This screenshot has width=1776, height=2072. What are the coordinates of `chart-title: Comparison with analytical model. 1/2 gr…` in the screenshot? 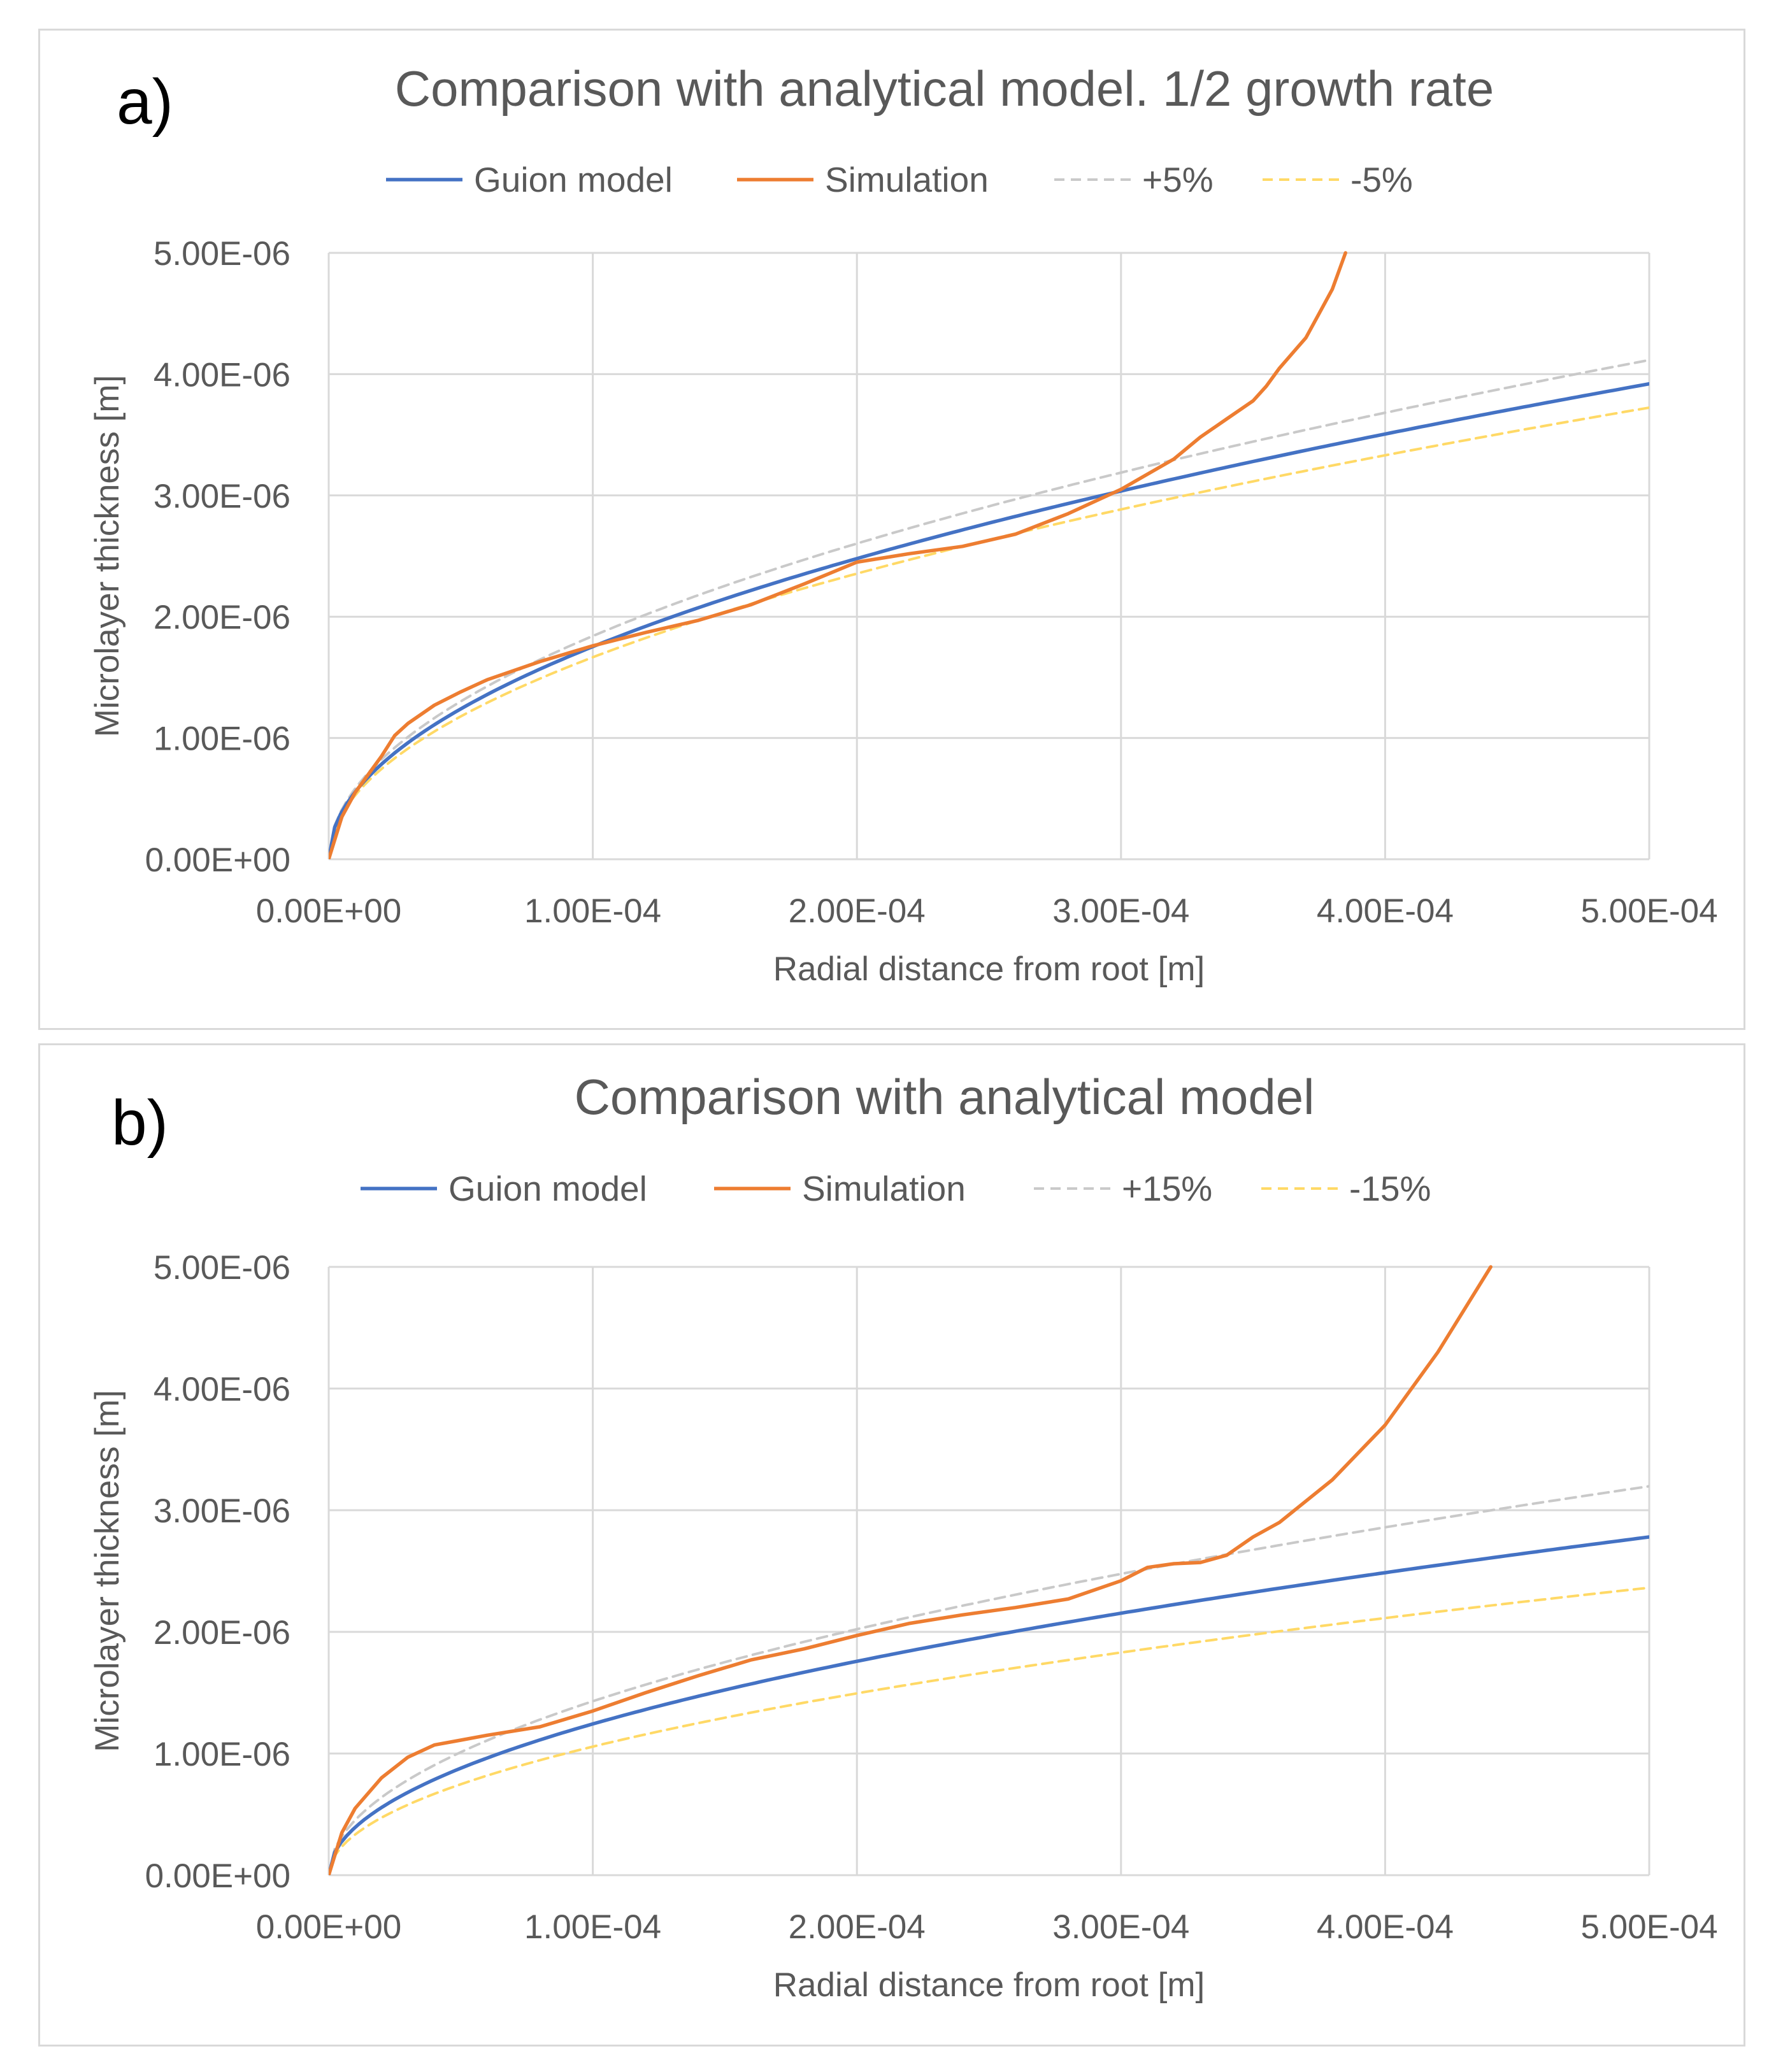 It's located at (944, 89).